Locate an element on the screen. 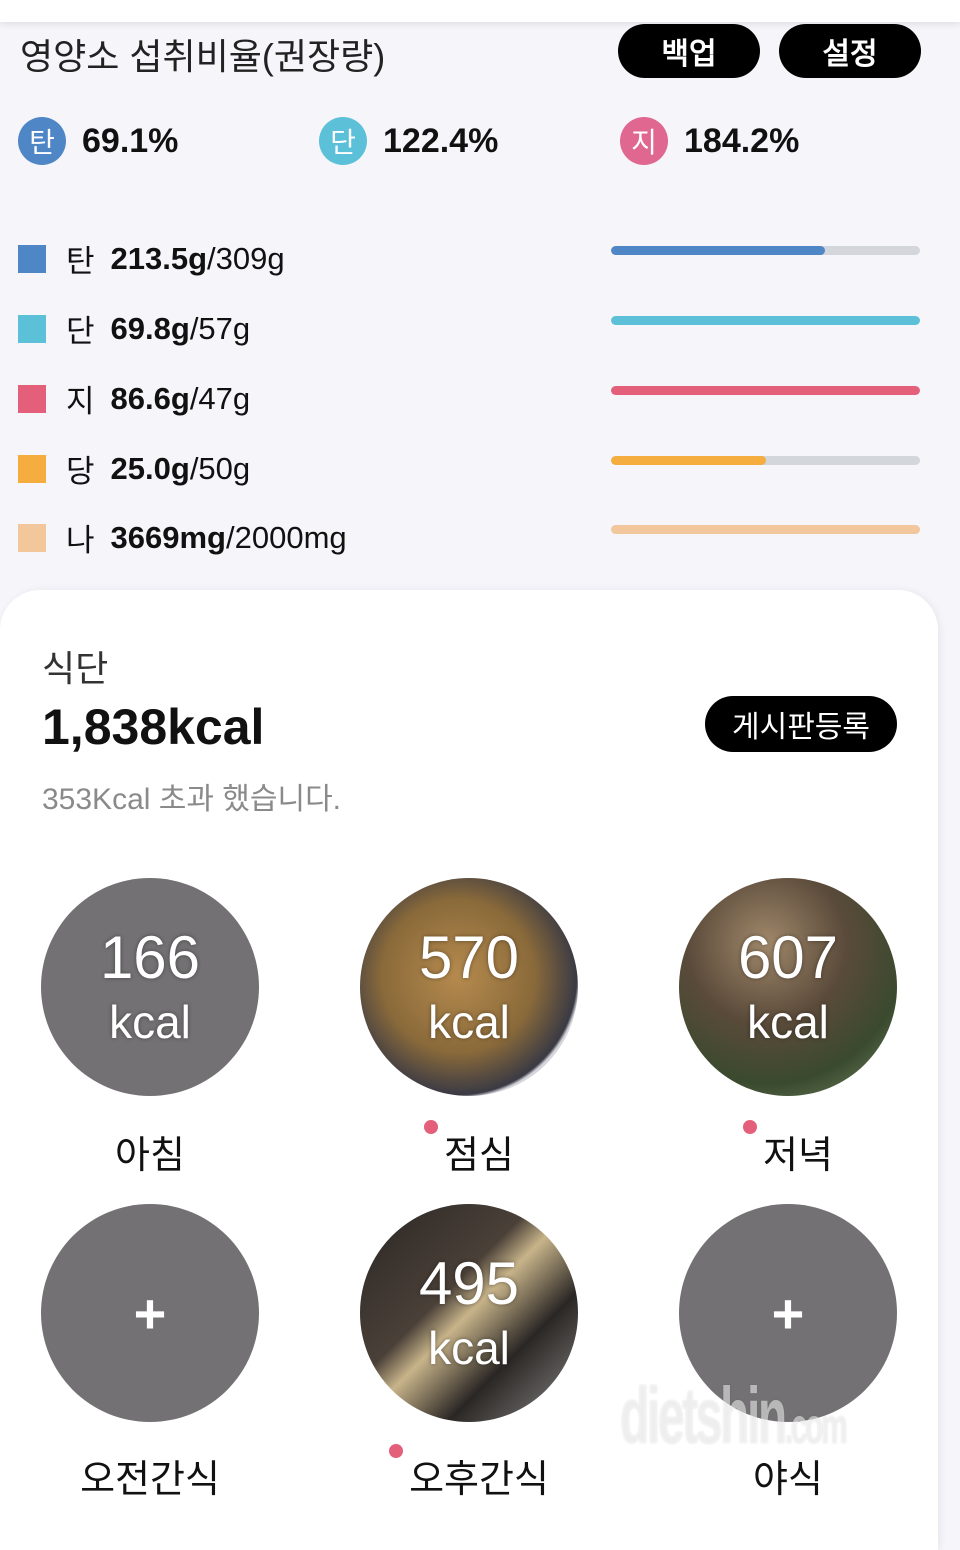 Image resolution: width=960 pixels, height=1550 pixels. settings-button: 설정 is located at coordinates (850, 51).